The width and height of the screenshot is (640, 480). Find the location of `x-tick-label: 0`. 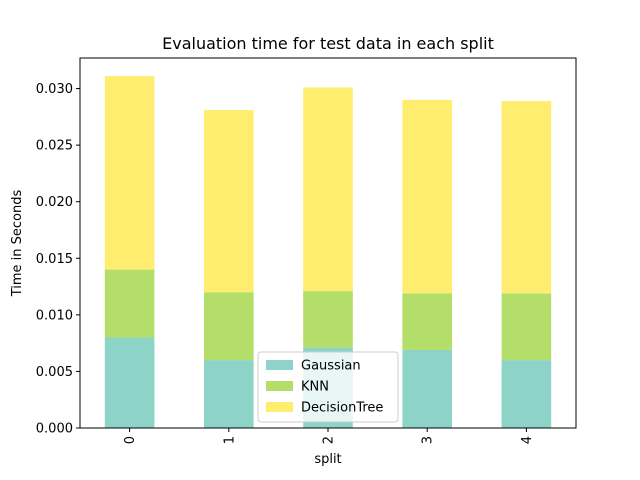

x-tick-label: 0 is located at coordinates (130, 440).